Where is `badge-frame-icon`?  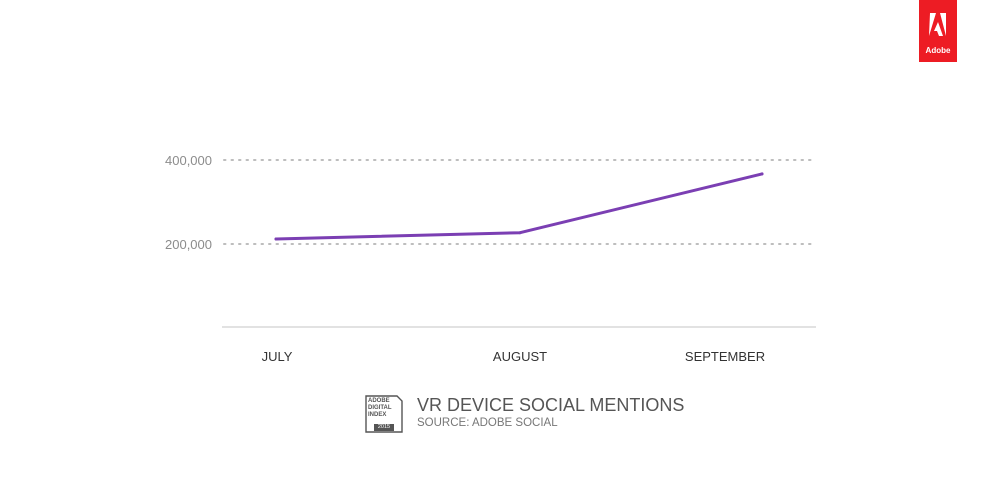
badge-frame-icon is located at coordinates (384, 414).